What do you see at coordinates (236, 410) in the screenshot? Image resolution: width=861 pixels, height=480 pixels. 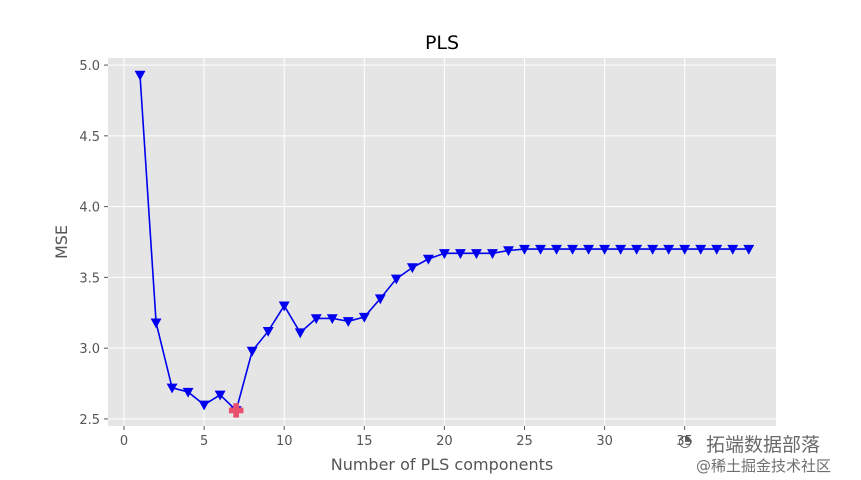 I see `min-point-marker` at bounding box center [236, 410].